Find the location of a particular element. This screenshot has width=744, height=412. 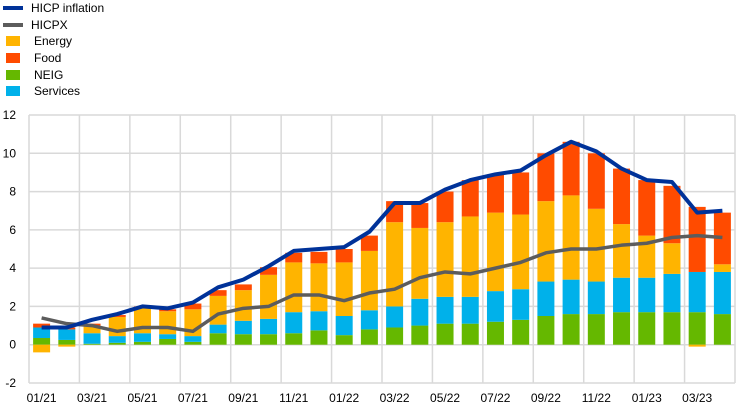

x-tick-label: 01/22 is located at coordinates (344, 398).